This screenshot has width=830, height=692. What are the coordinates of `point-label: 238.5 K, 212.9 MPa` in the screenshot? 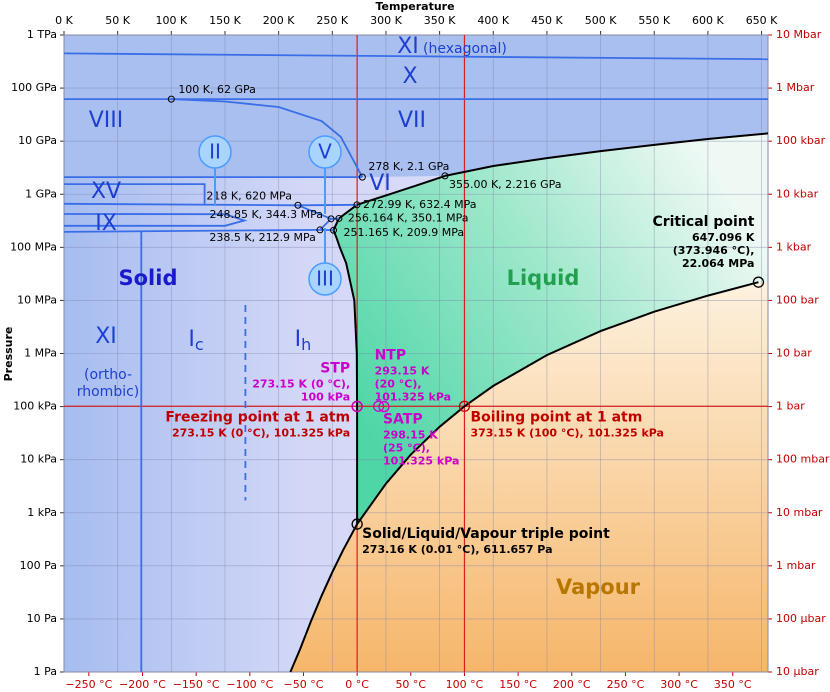 It's located at (262, 237).